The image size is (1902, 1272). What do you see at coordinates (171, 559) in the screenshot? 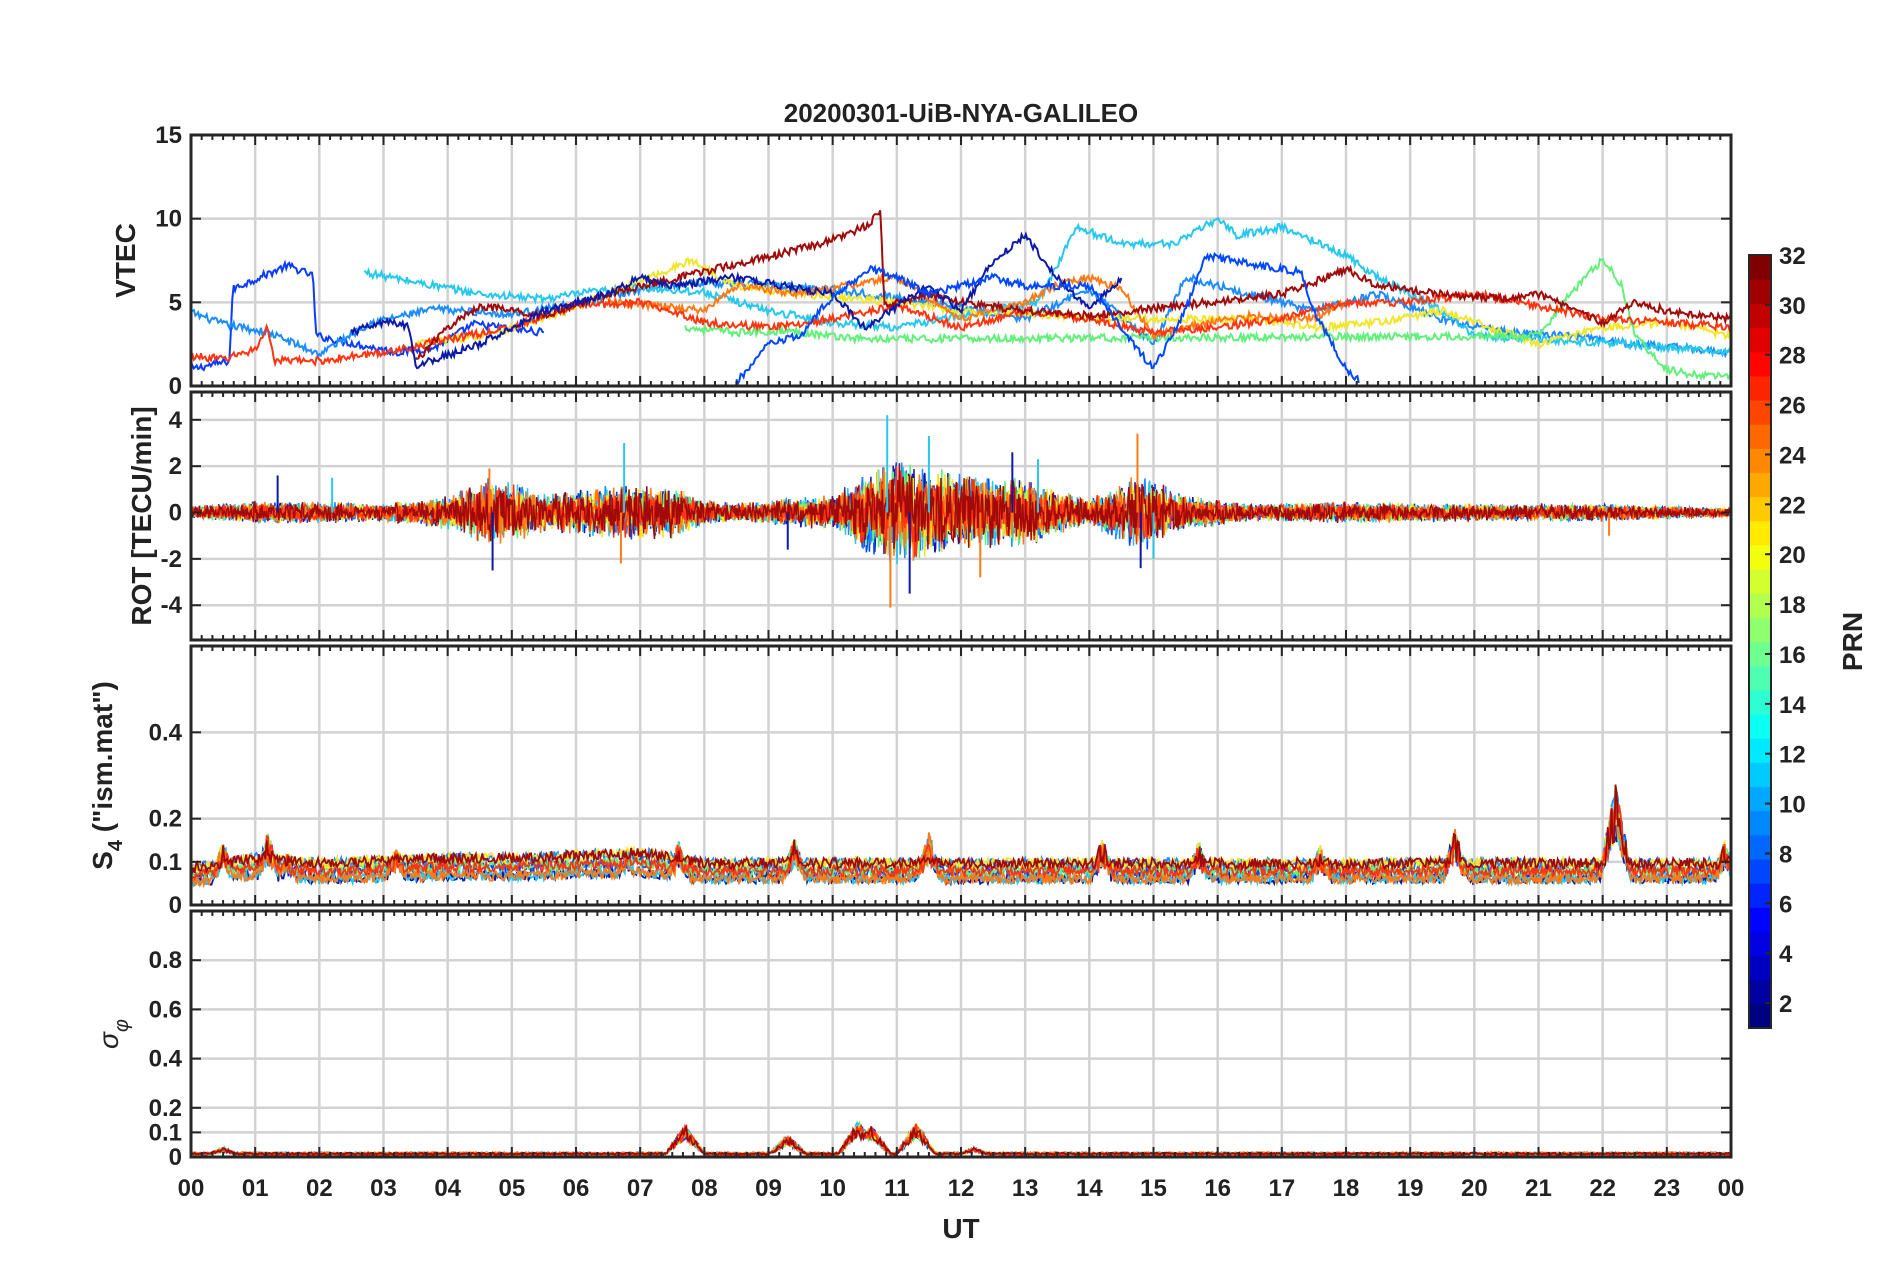
I see `y-tick-label: -2` at bounding box center [171, 559].